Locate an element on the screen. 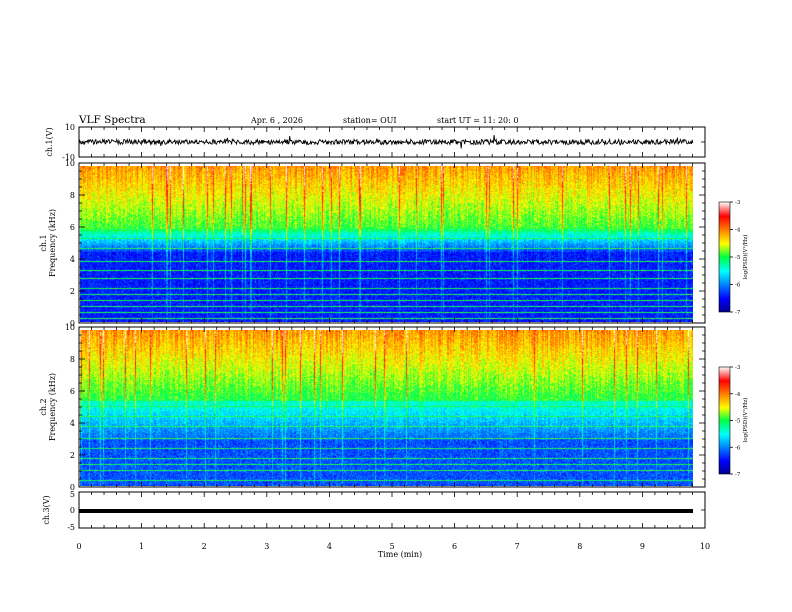  ch1-spec-tick-label: 2 is located at coordinates (72, 291).